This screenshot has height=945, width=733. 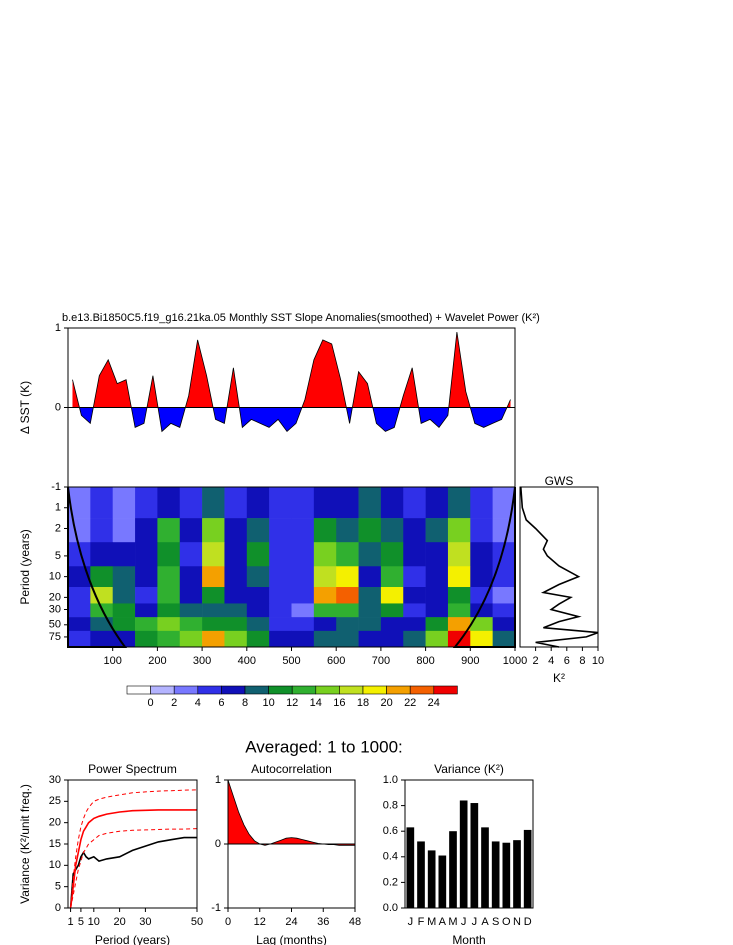 I want to click on x-tick-label: 20, so click(x=119, y=922).